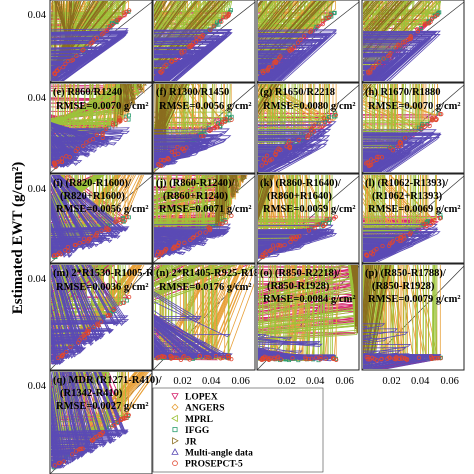 This screenshot has width=474, height=474. Describe the element at coordinates (298, 217) in the screenshot. I see `points-k` at that location.